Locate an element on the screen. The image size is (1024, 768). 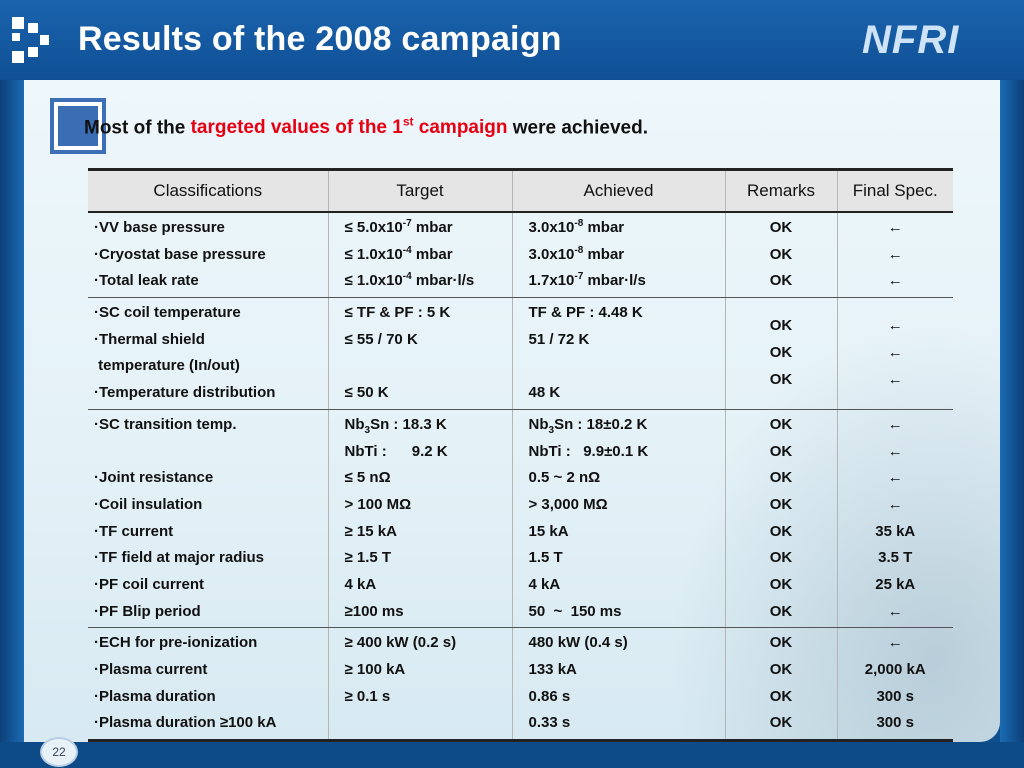
title-bar: Results of the 2008 campaign NFRI is located at coordinates (512, 40).